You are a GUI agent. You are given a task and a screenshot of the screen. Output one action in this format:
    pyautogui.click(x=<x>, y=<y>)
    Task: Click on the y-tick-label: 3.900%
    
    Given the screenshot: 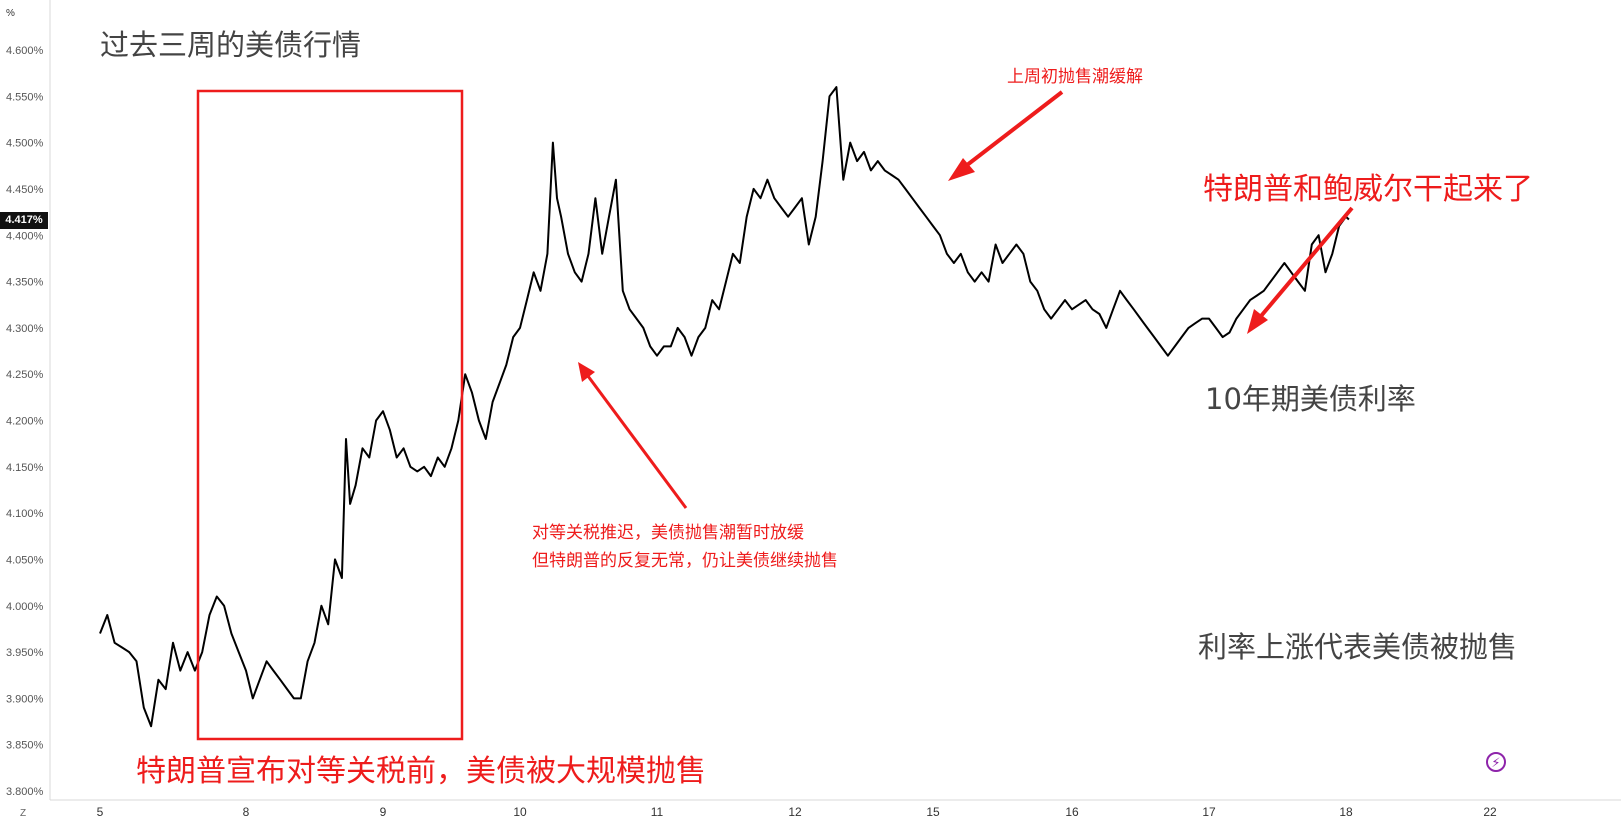 What is the action you would take?
    pyautogui.click(x=25, y=699)
    